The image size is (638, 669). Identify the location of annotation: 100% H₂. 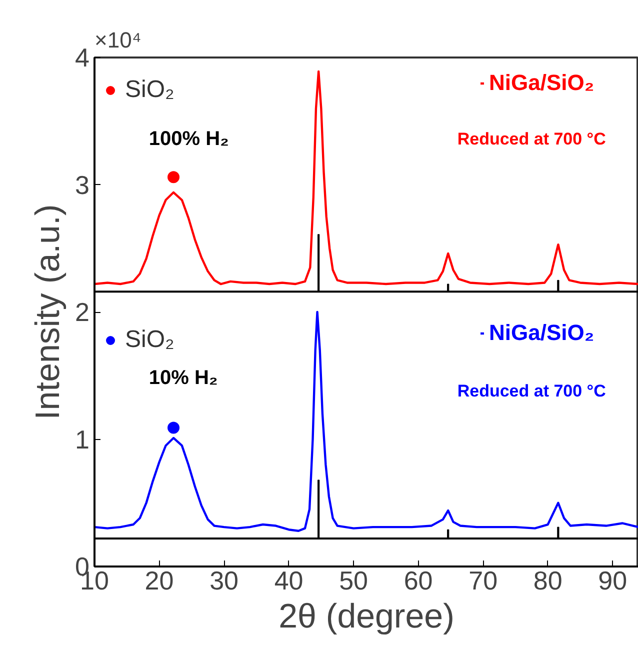
(188, 139).